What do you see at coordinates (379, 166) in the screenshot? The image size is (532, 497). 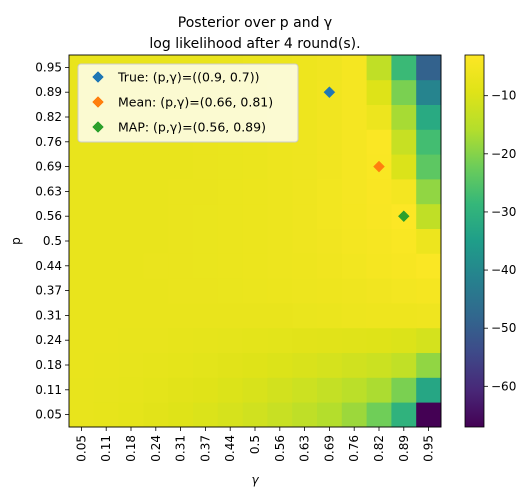 I see `marker-mean` at bounding box center [379, 166].